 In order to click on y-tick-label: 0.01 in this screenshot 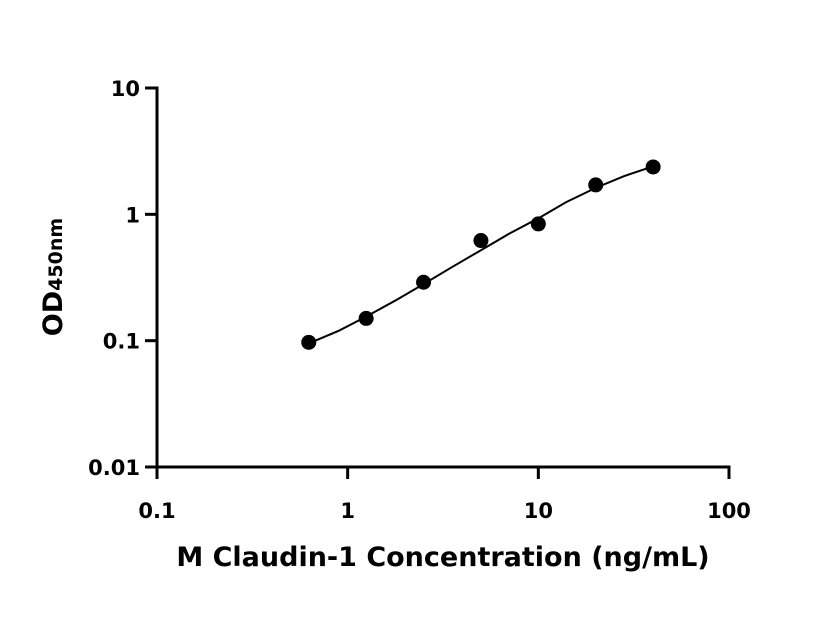, I will do `click(114, 468)`.